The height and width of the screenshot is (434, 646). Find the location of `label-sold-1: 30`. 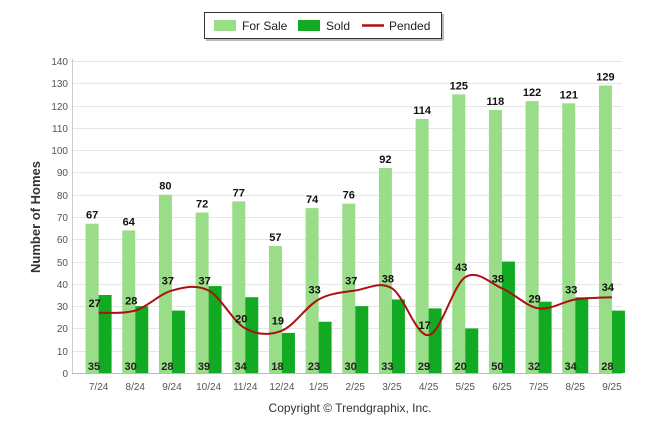

label-sold-1: 30 is located at coordinates (131, 367).